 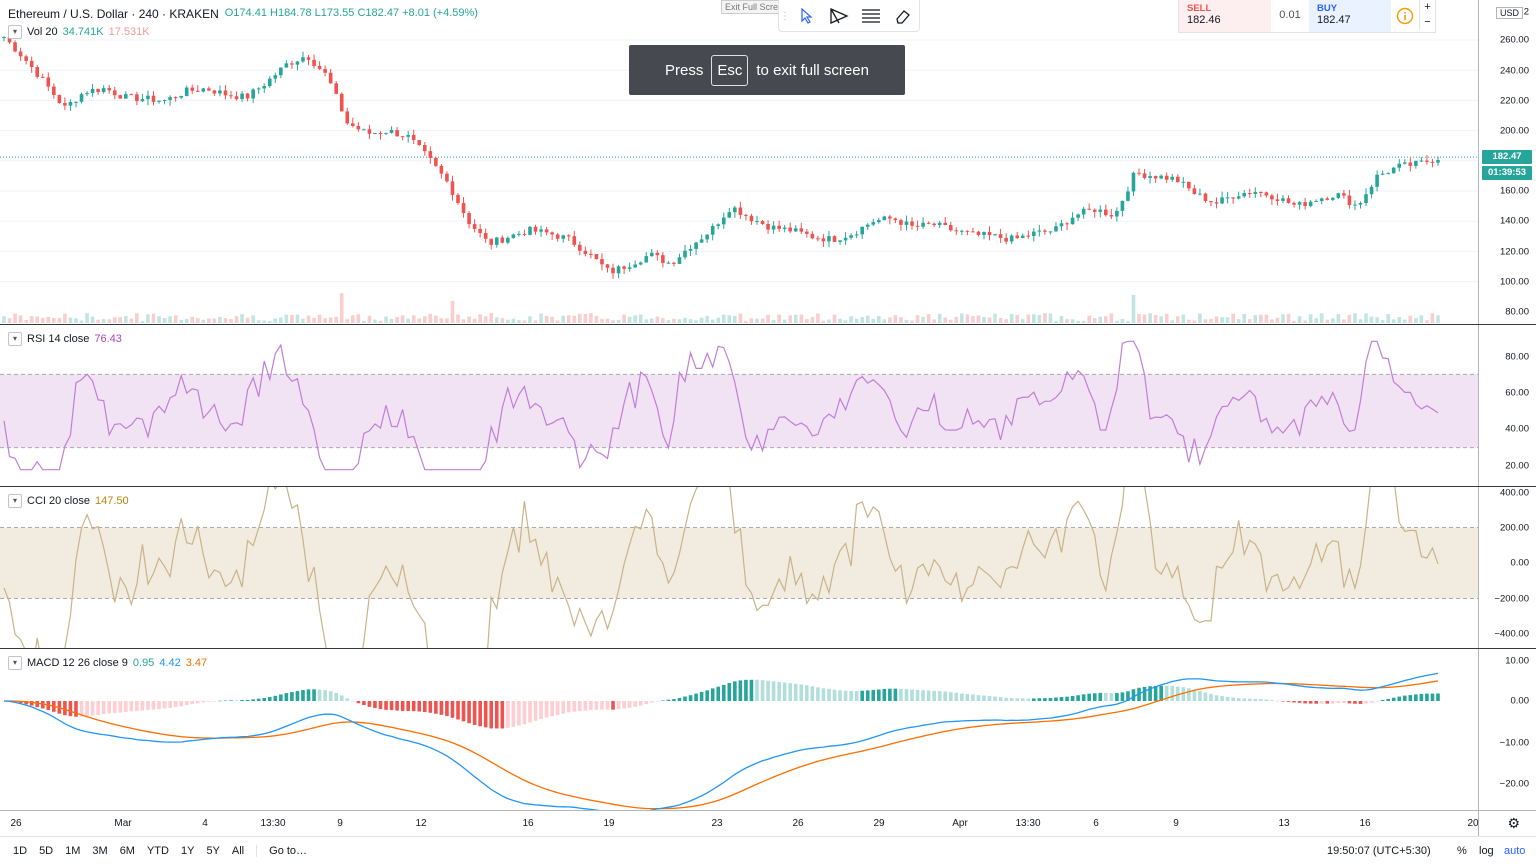 What do you see at coordinates (717, 823) in the screenshot?
I see `time-label: 23` at bounding box center [717, 823].